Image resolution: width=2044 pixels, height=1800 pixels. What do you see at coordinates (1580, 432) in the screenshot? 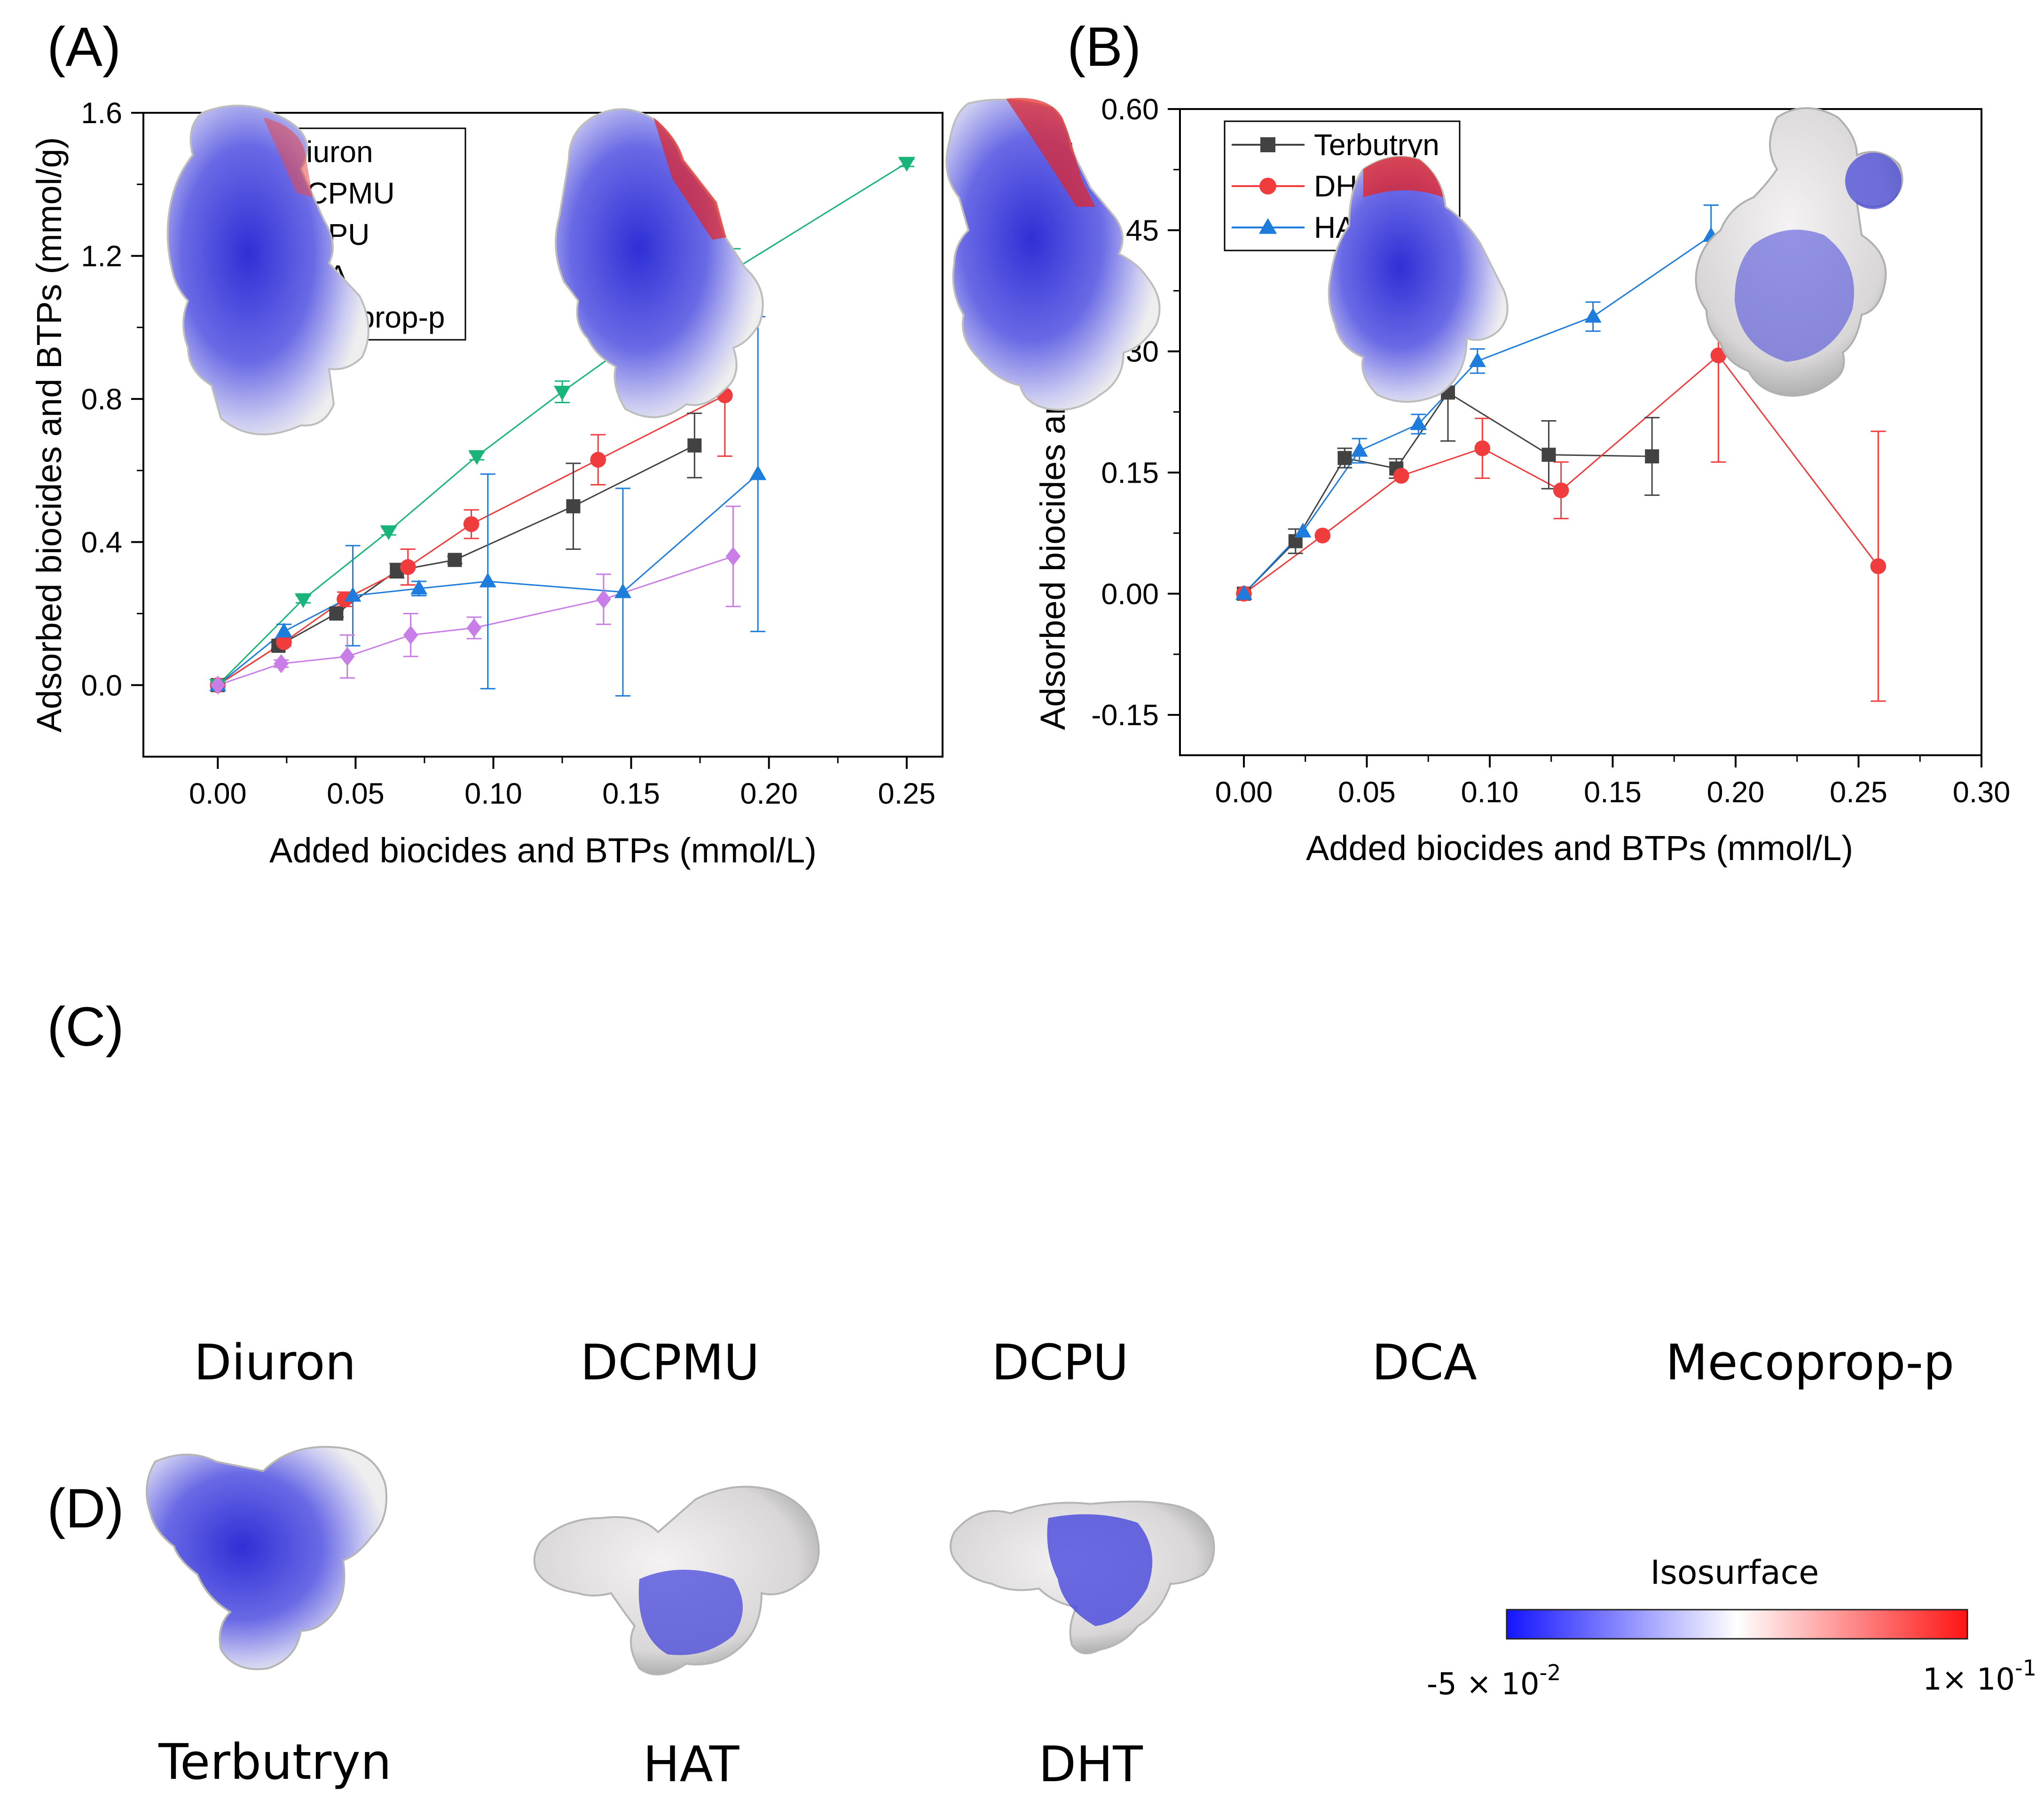
I see `chart-b-frame` at bounding box center [1580, 432].